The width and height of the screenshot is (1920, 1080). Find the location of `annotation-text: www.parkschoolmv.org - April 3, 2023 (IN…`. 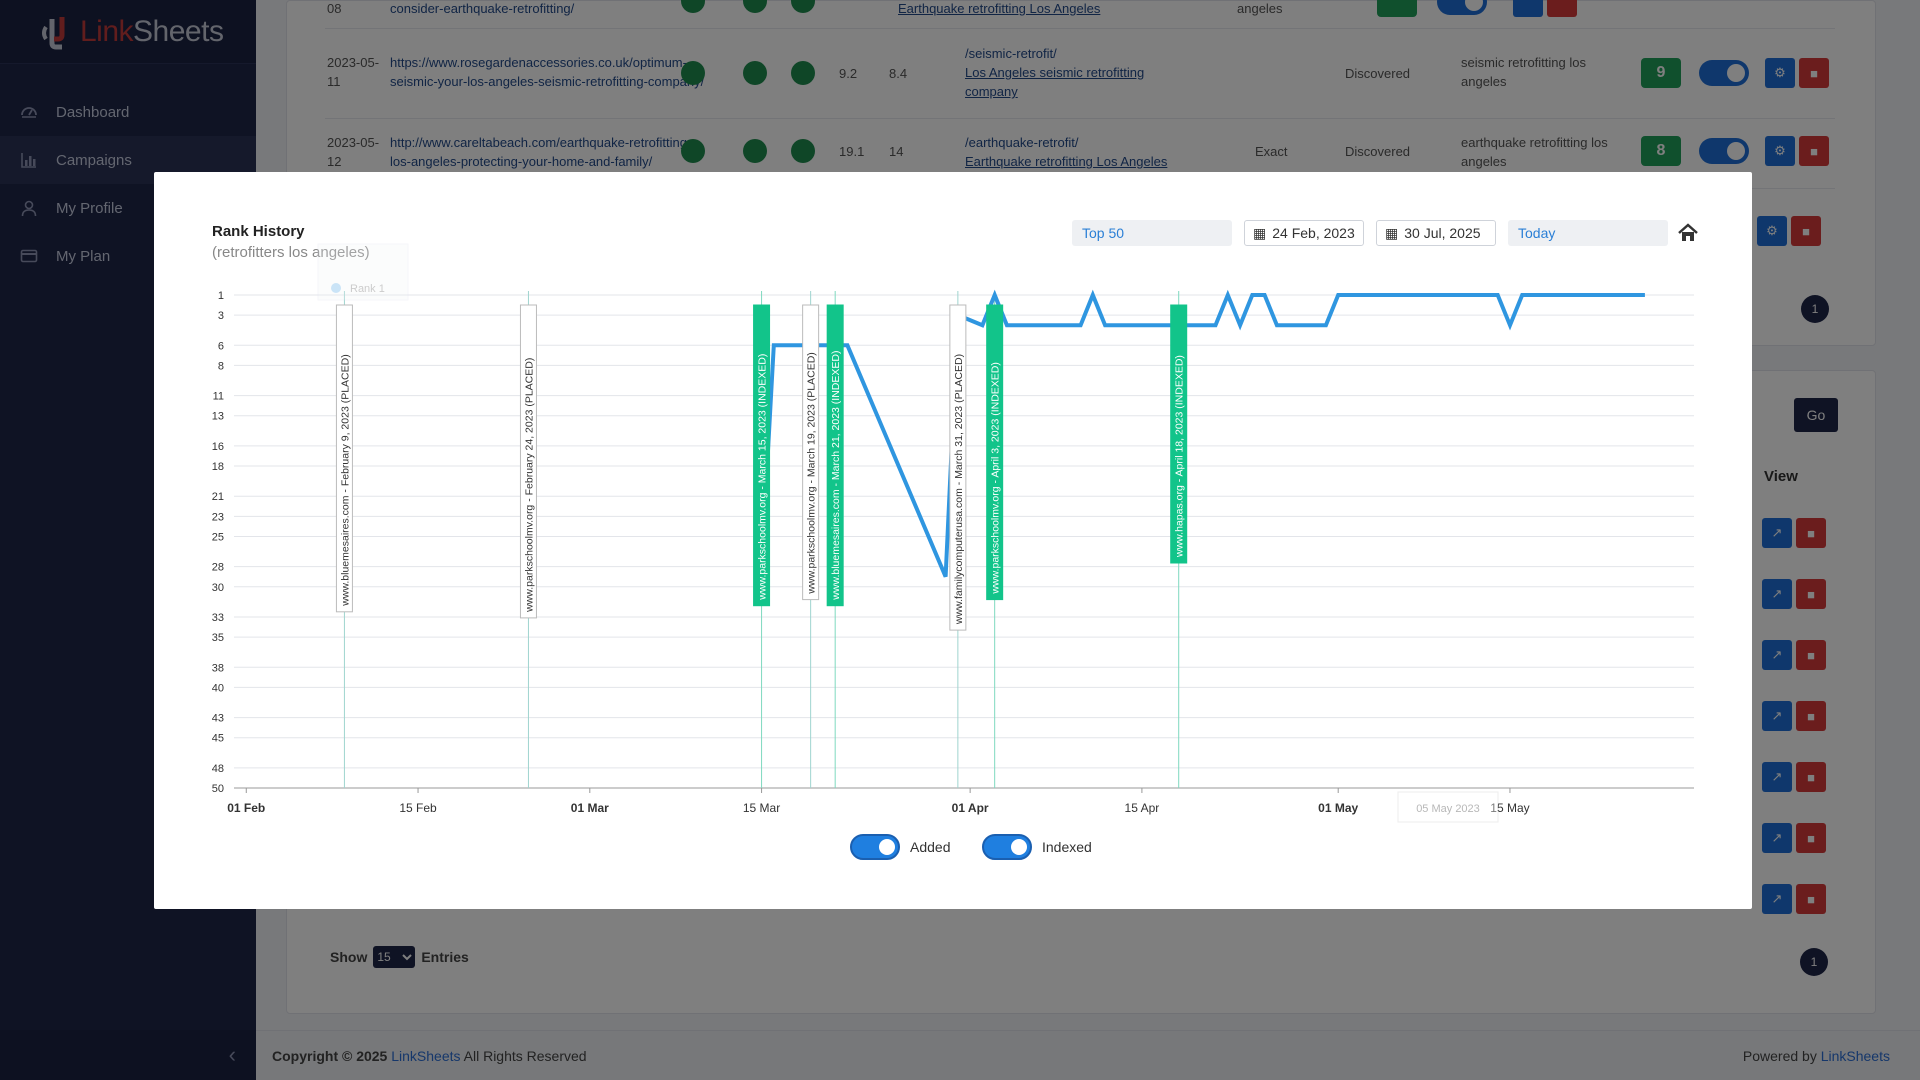

annotation-text: www.parkschoolmv.org - April 3, 2023 (IN… is located at coordinates (996, 478).